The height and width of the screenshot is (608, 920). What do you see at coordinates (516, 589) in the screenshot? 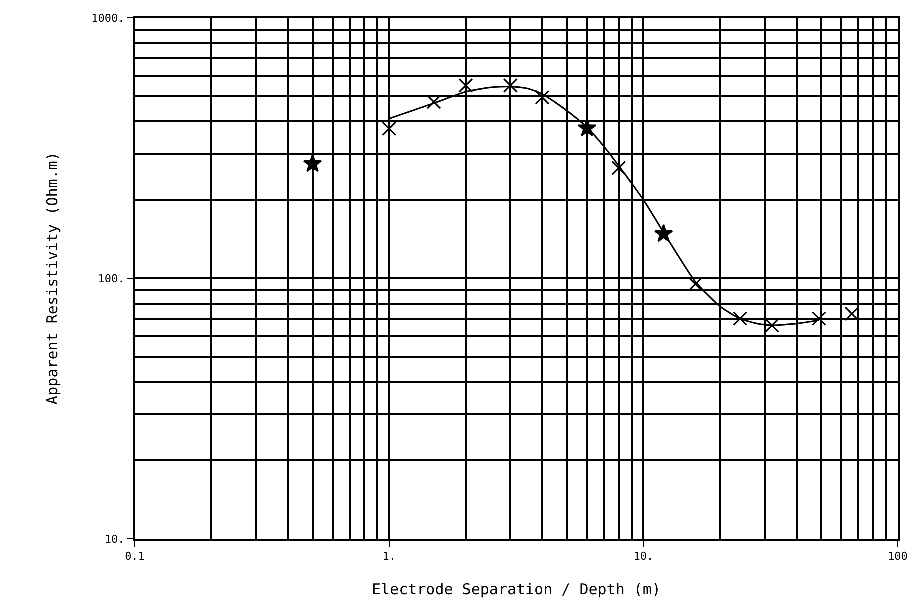
I see `x-axis-title: Electrode Separation / Depth (m)` at bounding box center [516, 589].